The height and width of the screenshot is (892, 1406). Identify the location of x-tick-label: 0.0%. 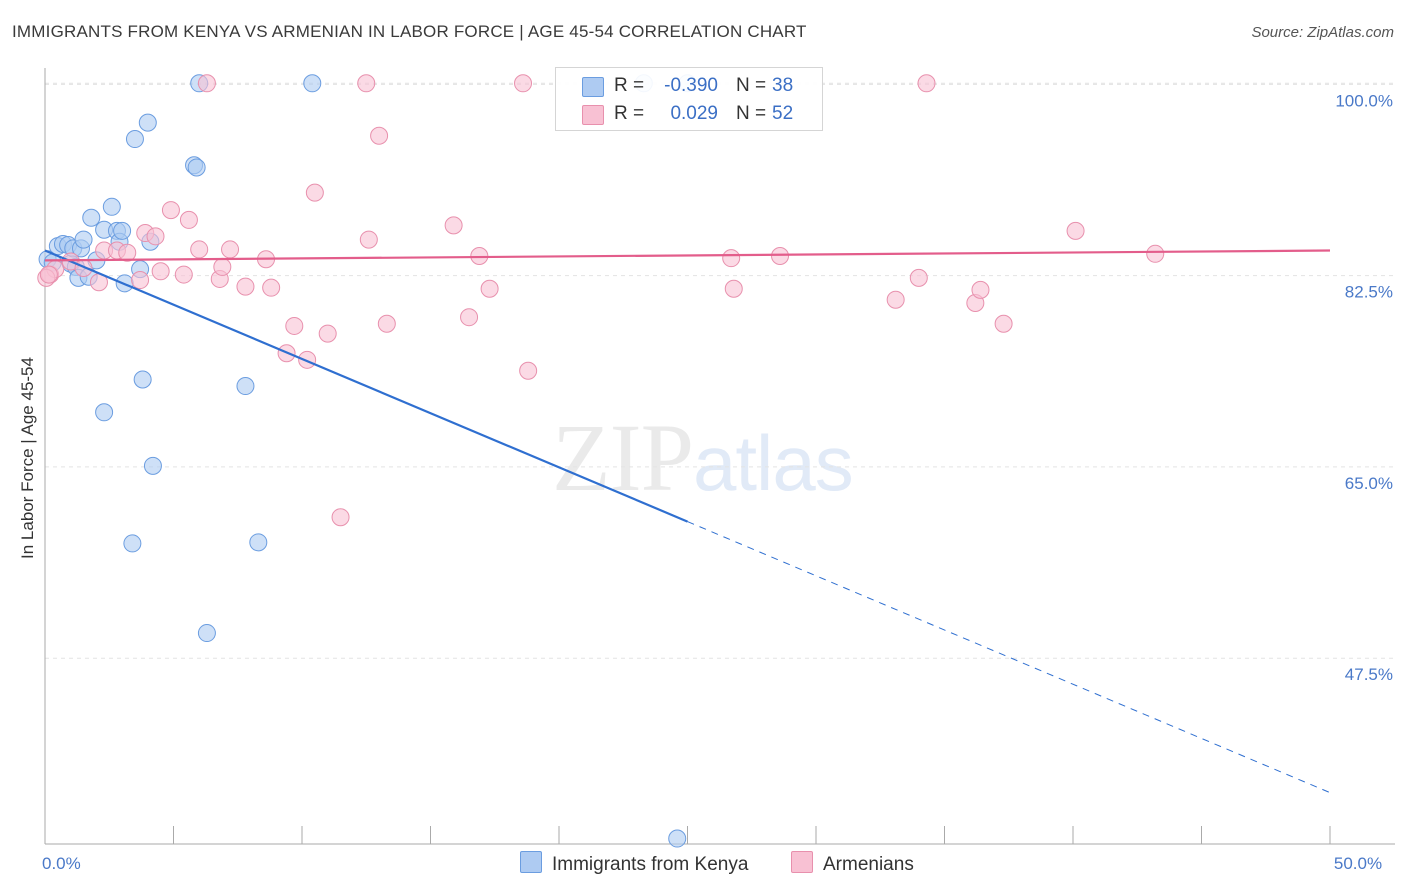
(61, 863).